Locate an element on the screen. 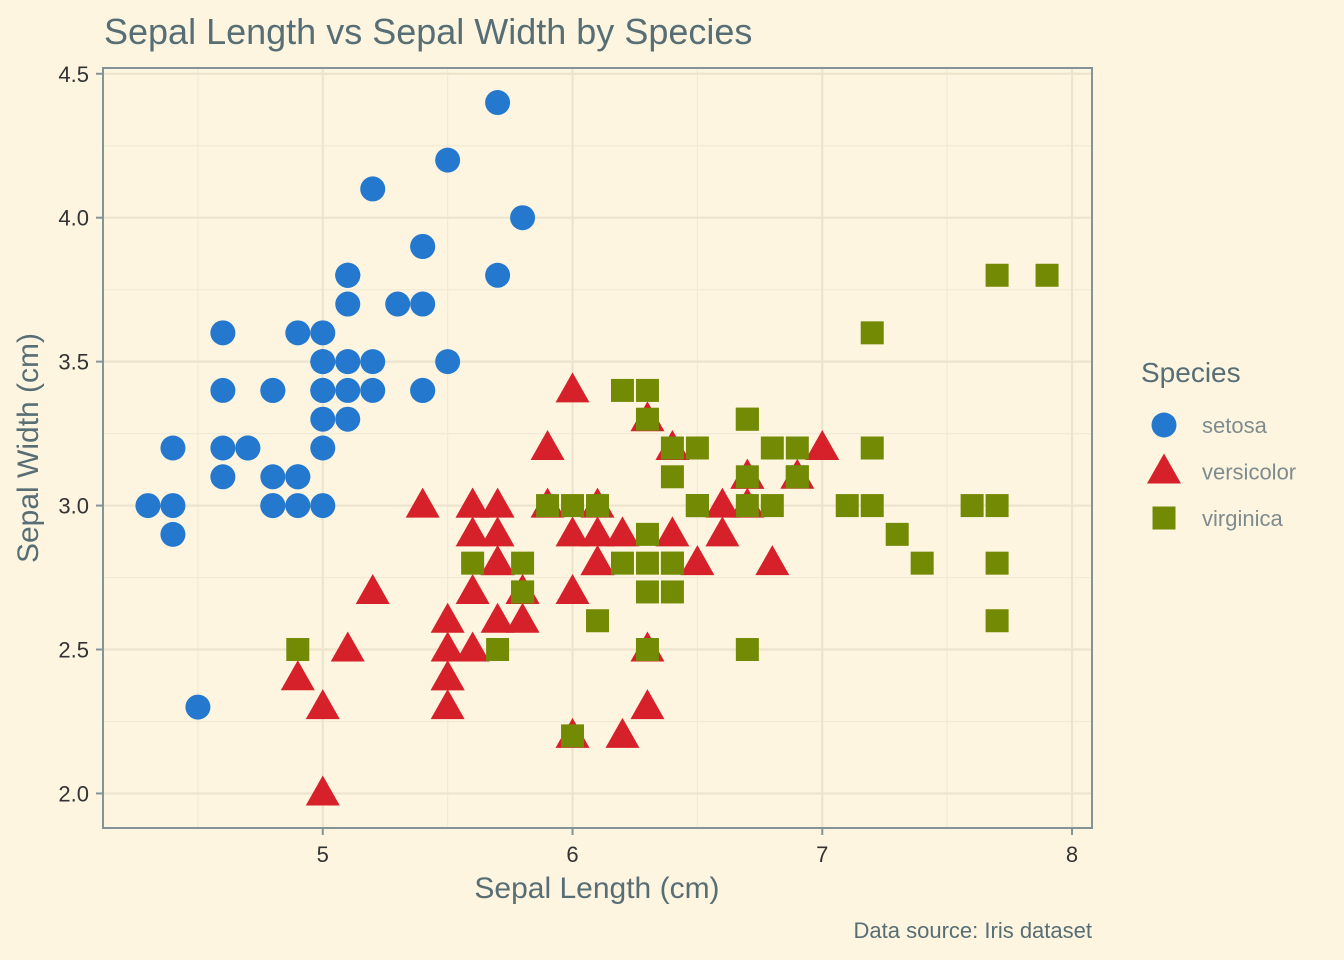  x-axis-title: Sepal Length (cm) is located at coordinates (596, 888).